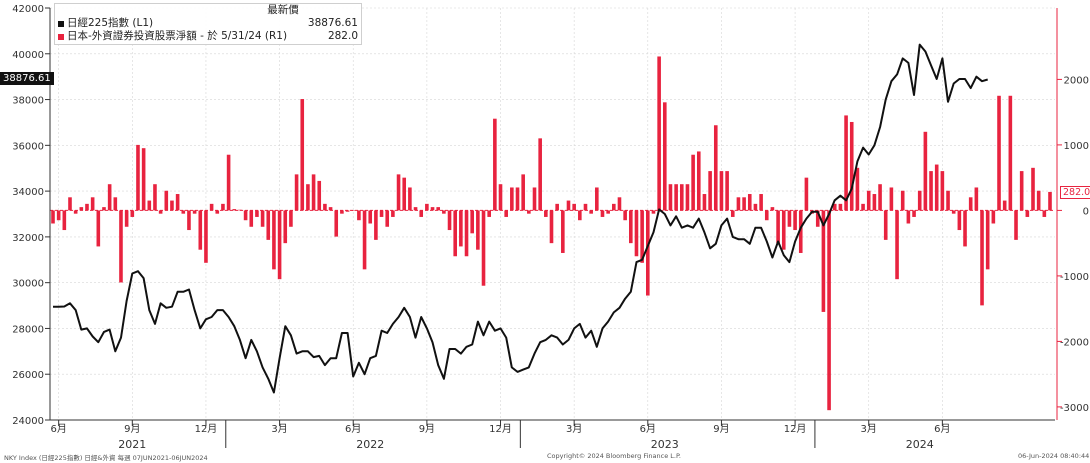 The height and width of the screenshot is (463, 1090). Describe the element at coordinates (28, 375) in the screenshot. I see `left-tick-label: 26000` at that location.